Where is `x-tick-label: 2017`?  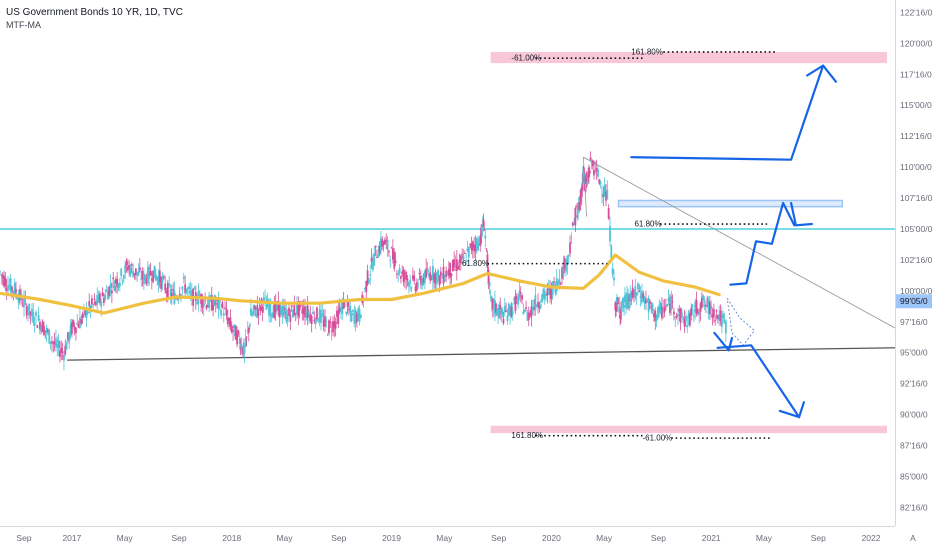 x-tick-label: 2017 is located at coordinates (71, 538).